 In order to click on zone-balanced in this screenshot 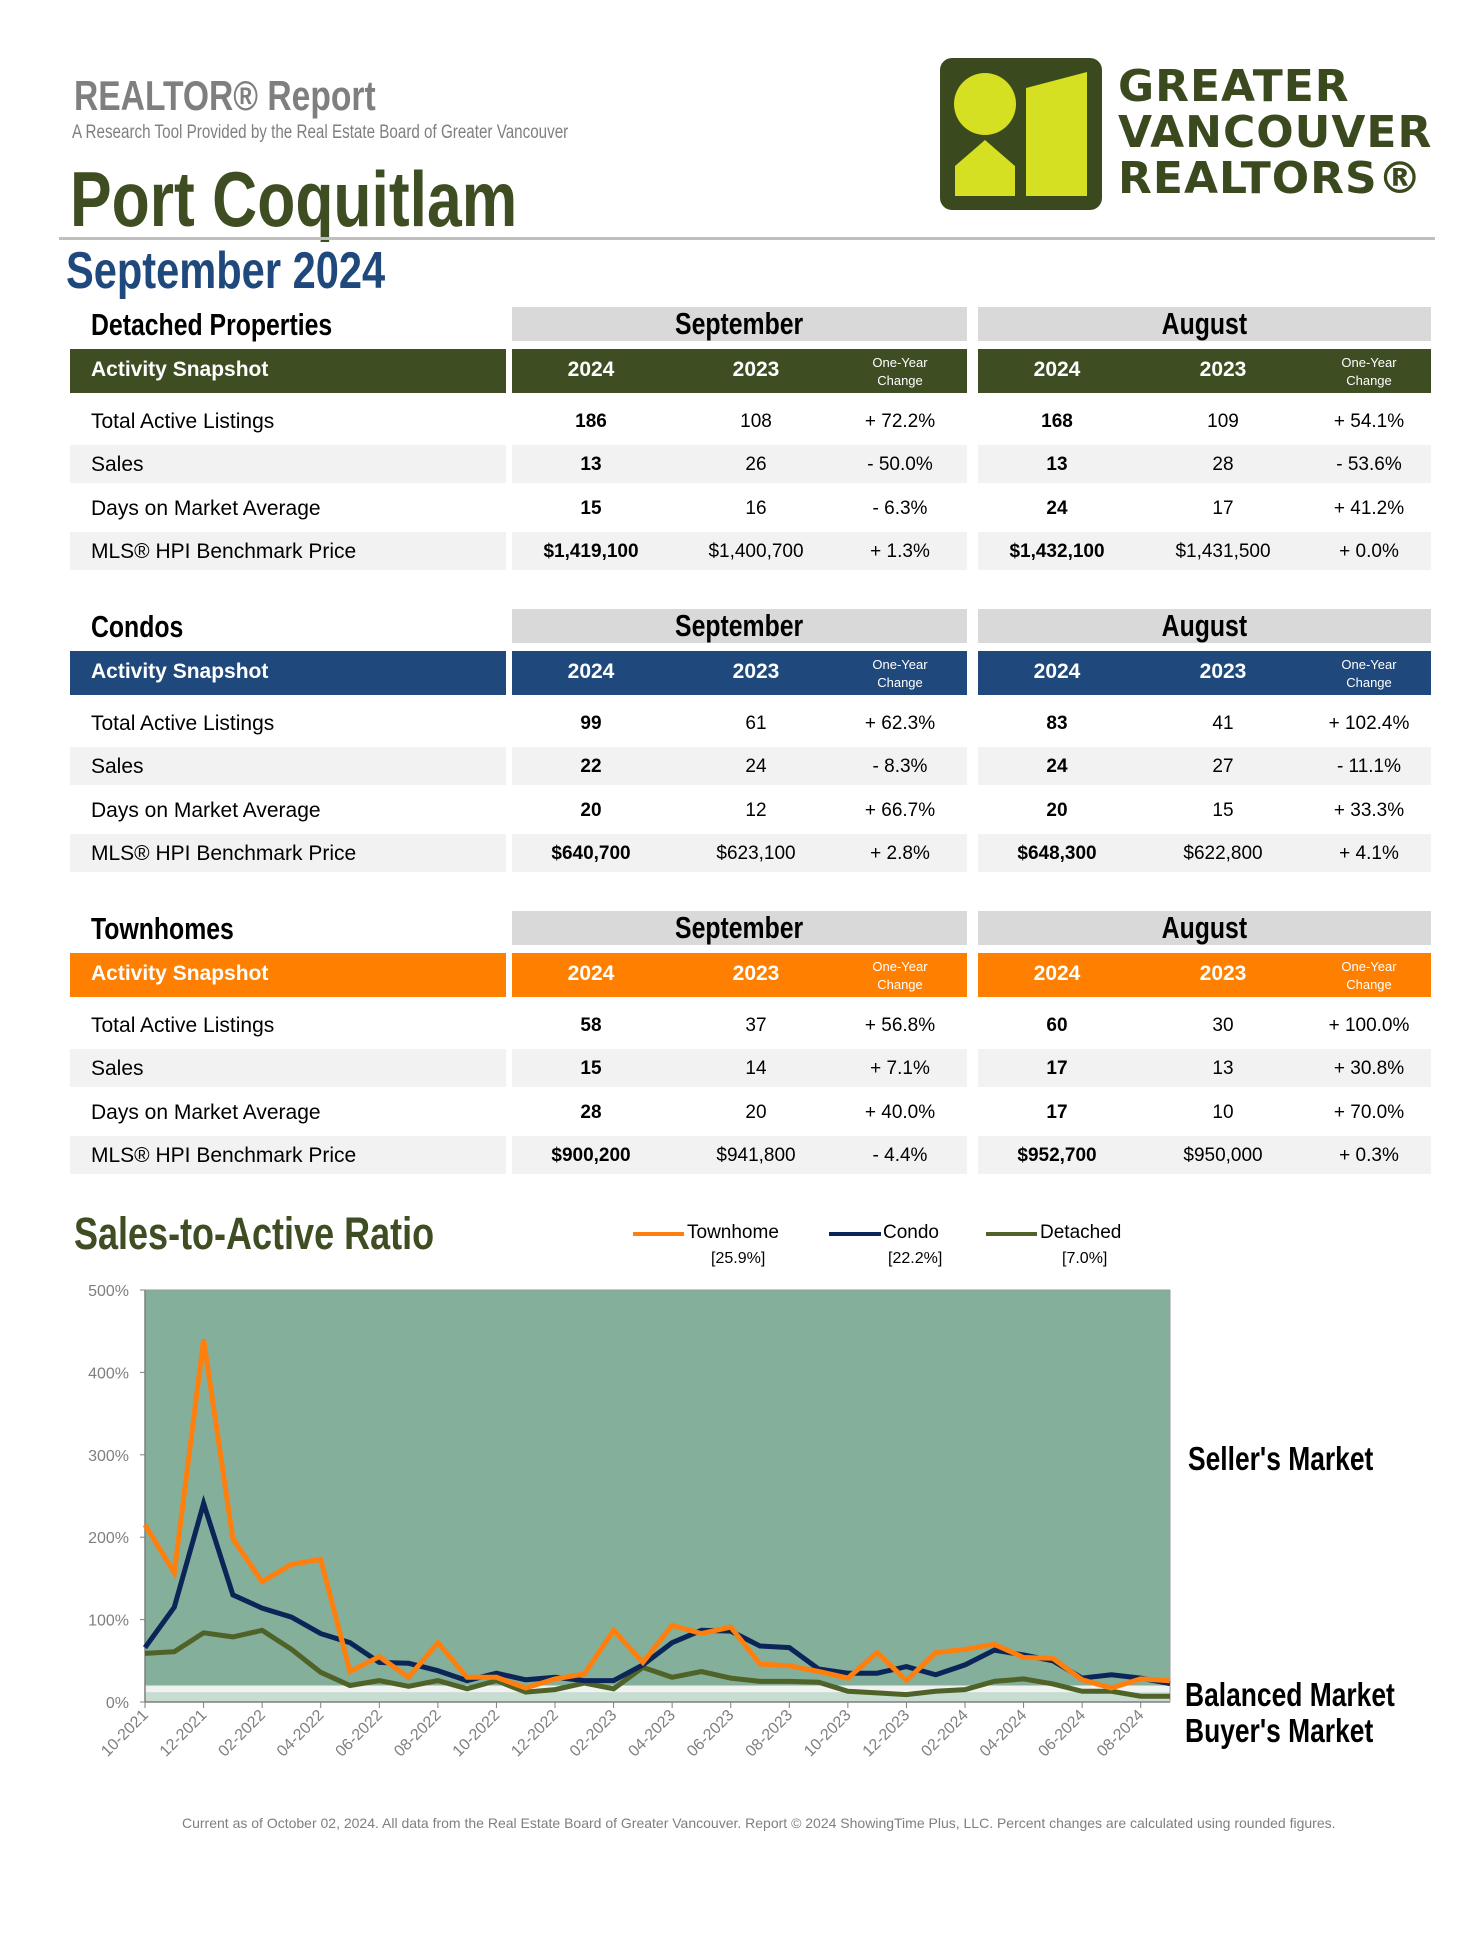, I will do `click(657, 1689)`.